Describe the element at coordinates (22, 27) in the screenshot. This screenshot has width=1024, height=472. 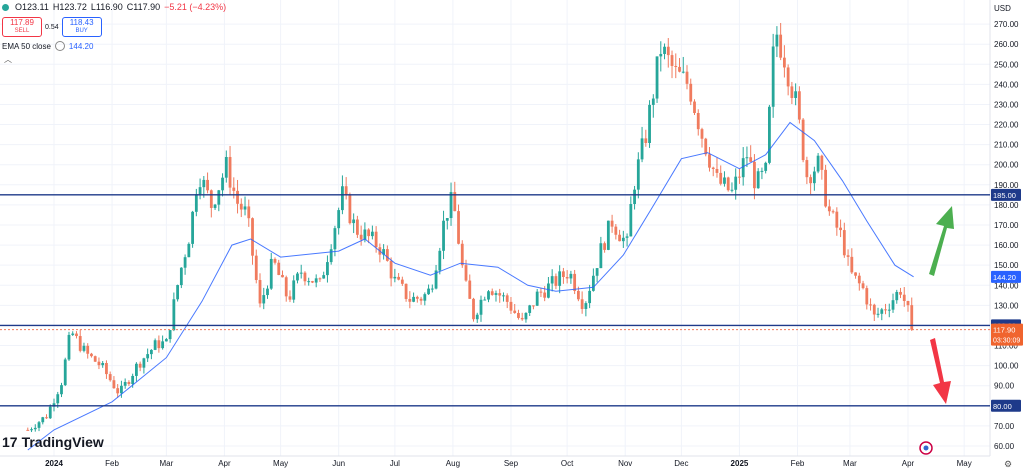
I see `sell-button: 117.89 SELL` at that location.